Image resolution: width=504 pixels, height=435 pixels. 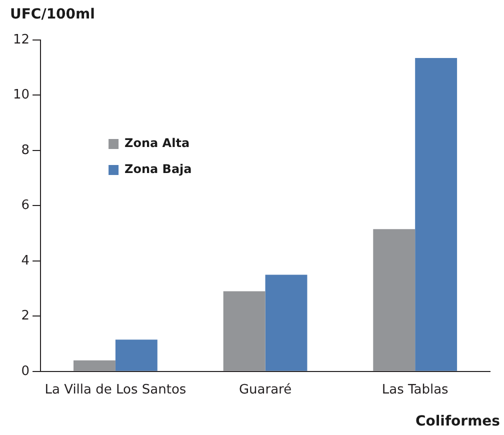 What do you see at coordinates (415, 390) in the screenshot?
I see `x-tick-label: Las Tablas` at bounding box center [415, 390].